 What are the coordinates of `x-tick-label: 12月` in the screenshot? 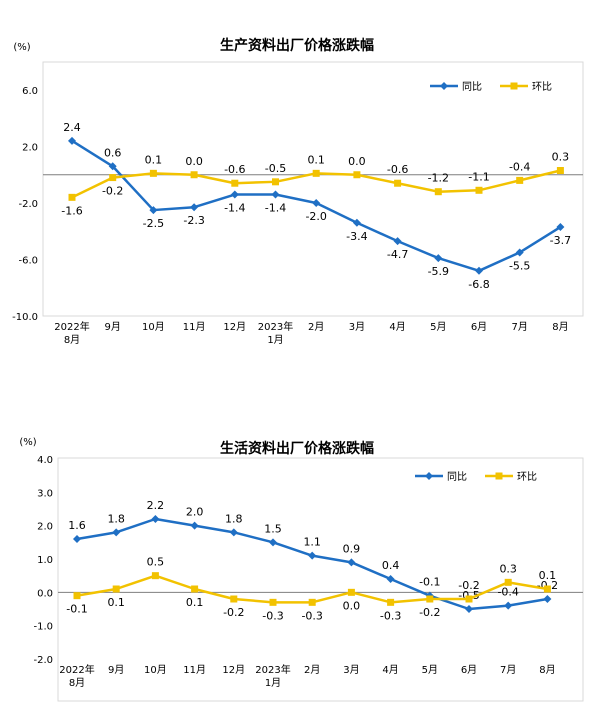 It's located at (234, 327).